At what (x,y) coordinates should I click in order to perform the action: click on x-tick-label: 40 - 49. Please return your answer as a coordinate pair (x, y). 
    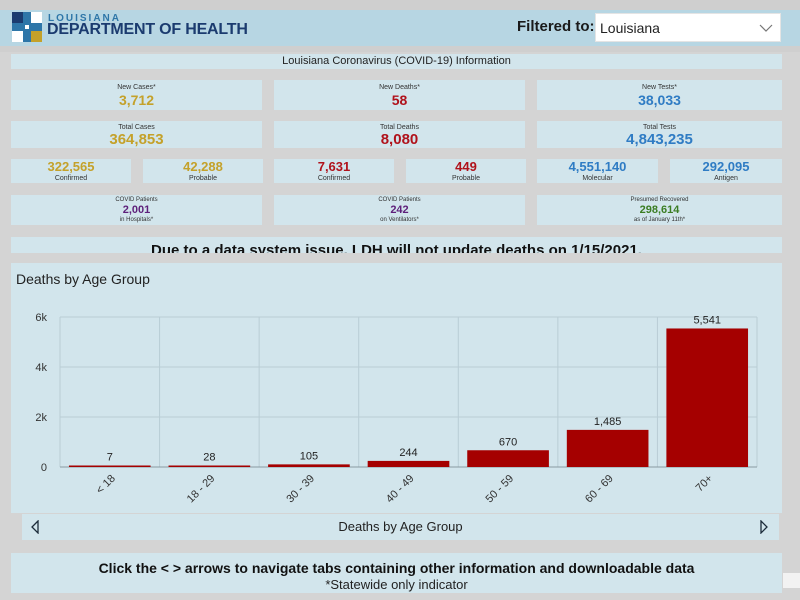
    Looking at the image, I should click on (400, 489).